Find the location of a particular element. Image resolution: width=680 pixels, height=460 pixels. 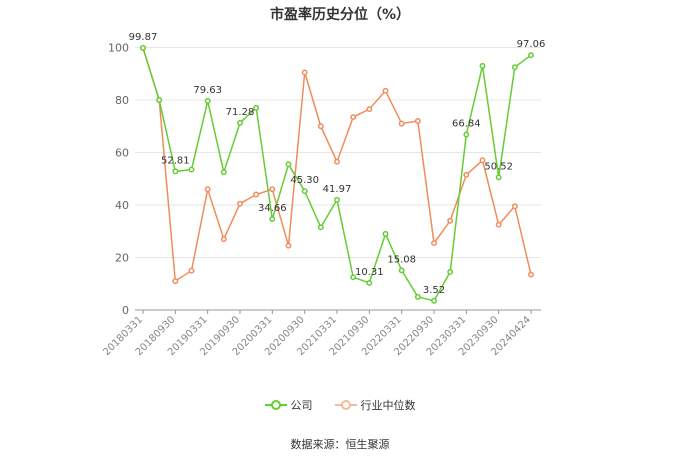

data-label: 99.87 is located at coordinates (143, 37).